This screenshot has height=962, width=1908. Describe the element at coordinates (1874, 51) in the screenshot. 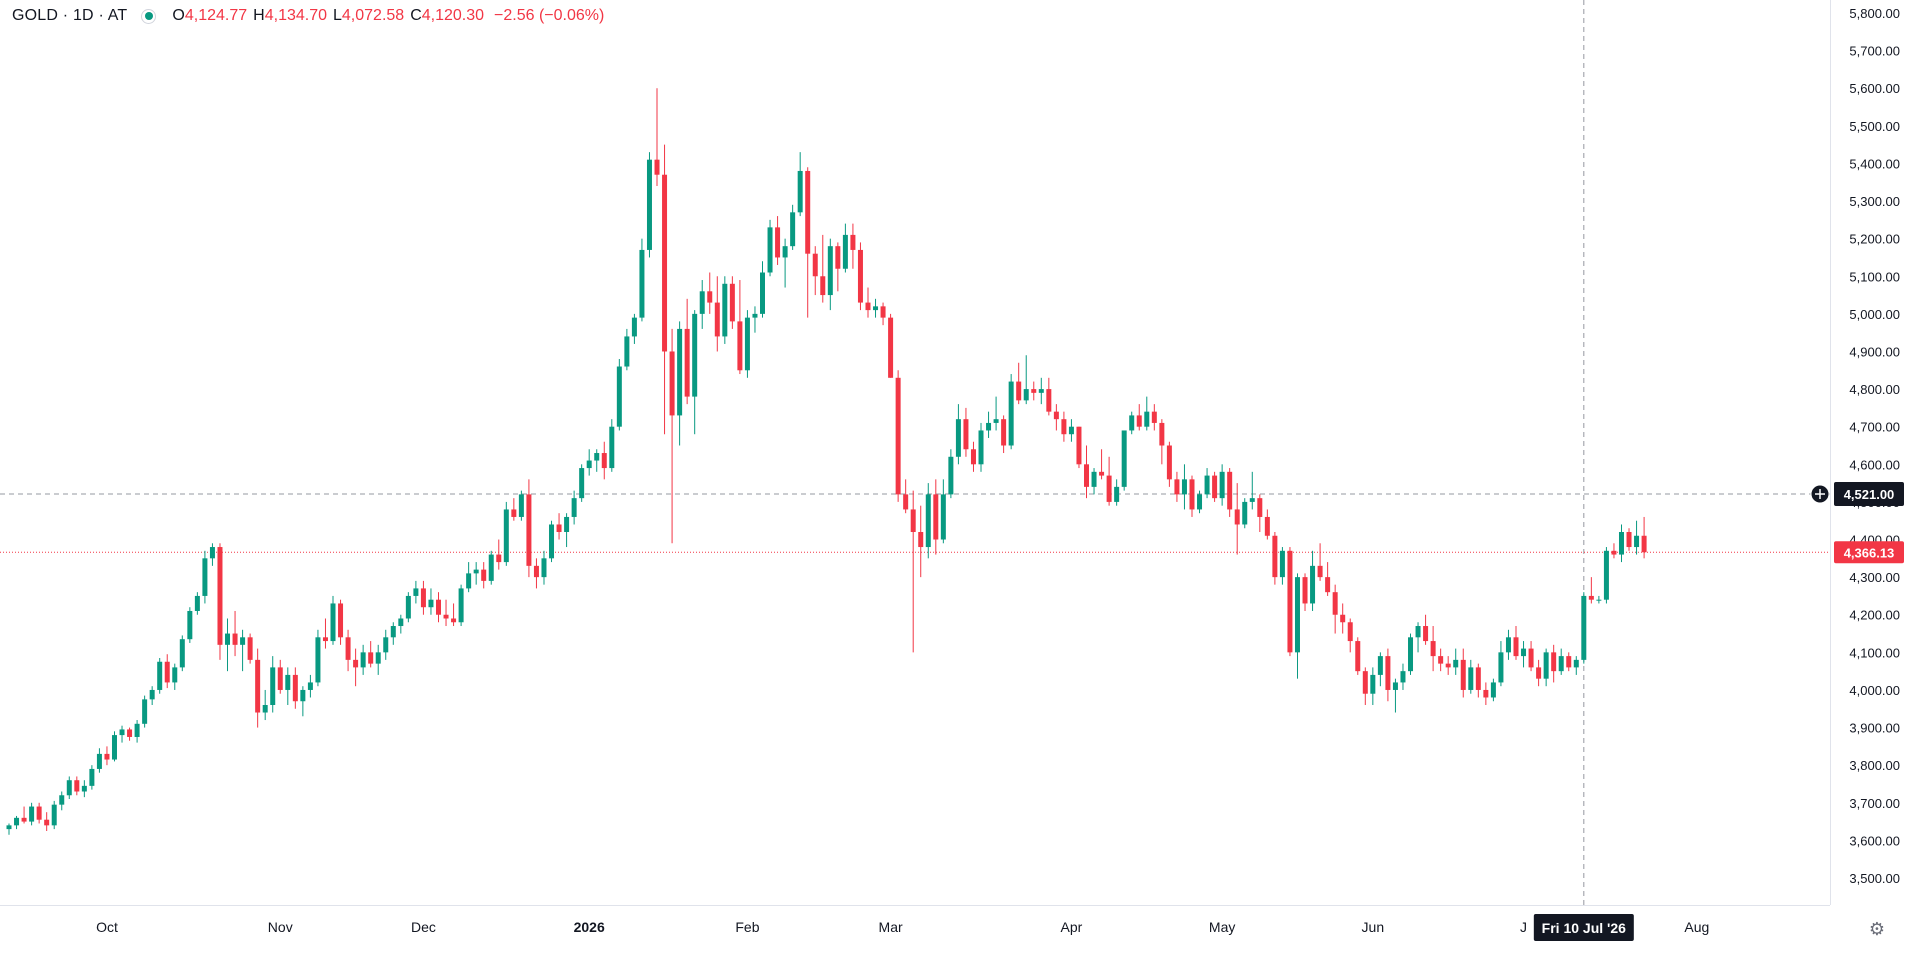

I see `y-tick-label: 5,700.00` at that location.